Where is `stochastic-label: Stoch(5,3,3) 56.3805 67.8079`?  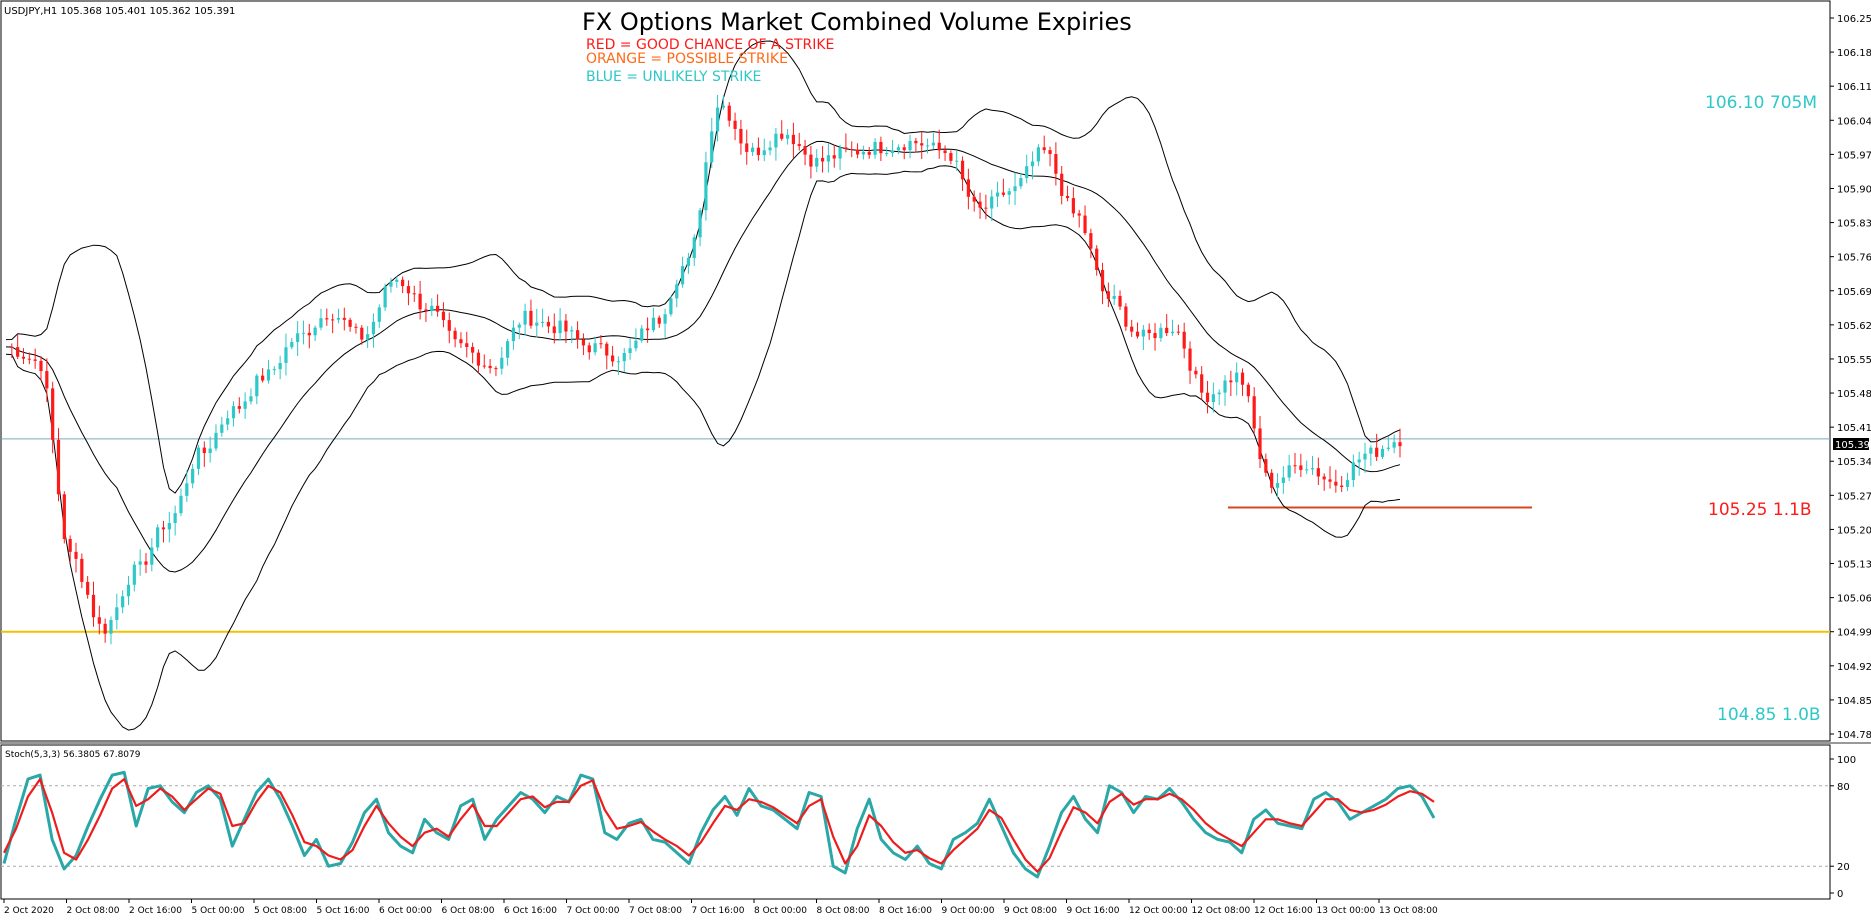
stochastic-label: Stoch(5,3,3) 56.3805 67.8079 is located at coordinates (73, 755).